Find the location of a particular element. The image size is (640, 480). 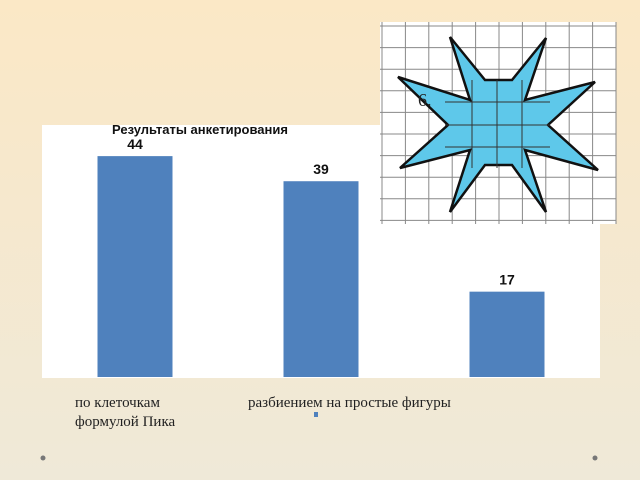

x-tick-label: формулой Пика is located at coordinates (125, 422).